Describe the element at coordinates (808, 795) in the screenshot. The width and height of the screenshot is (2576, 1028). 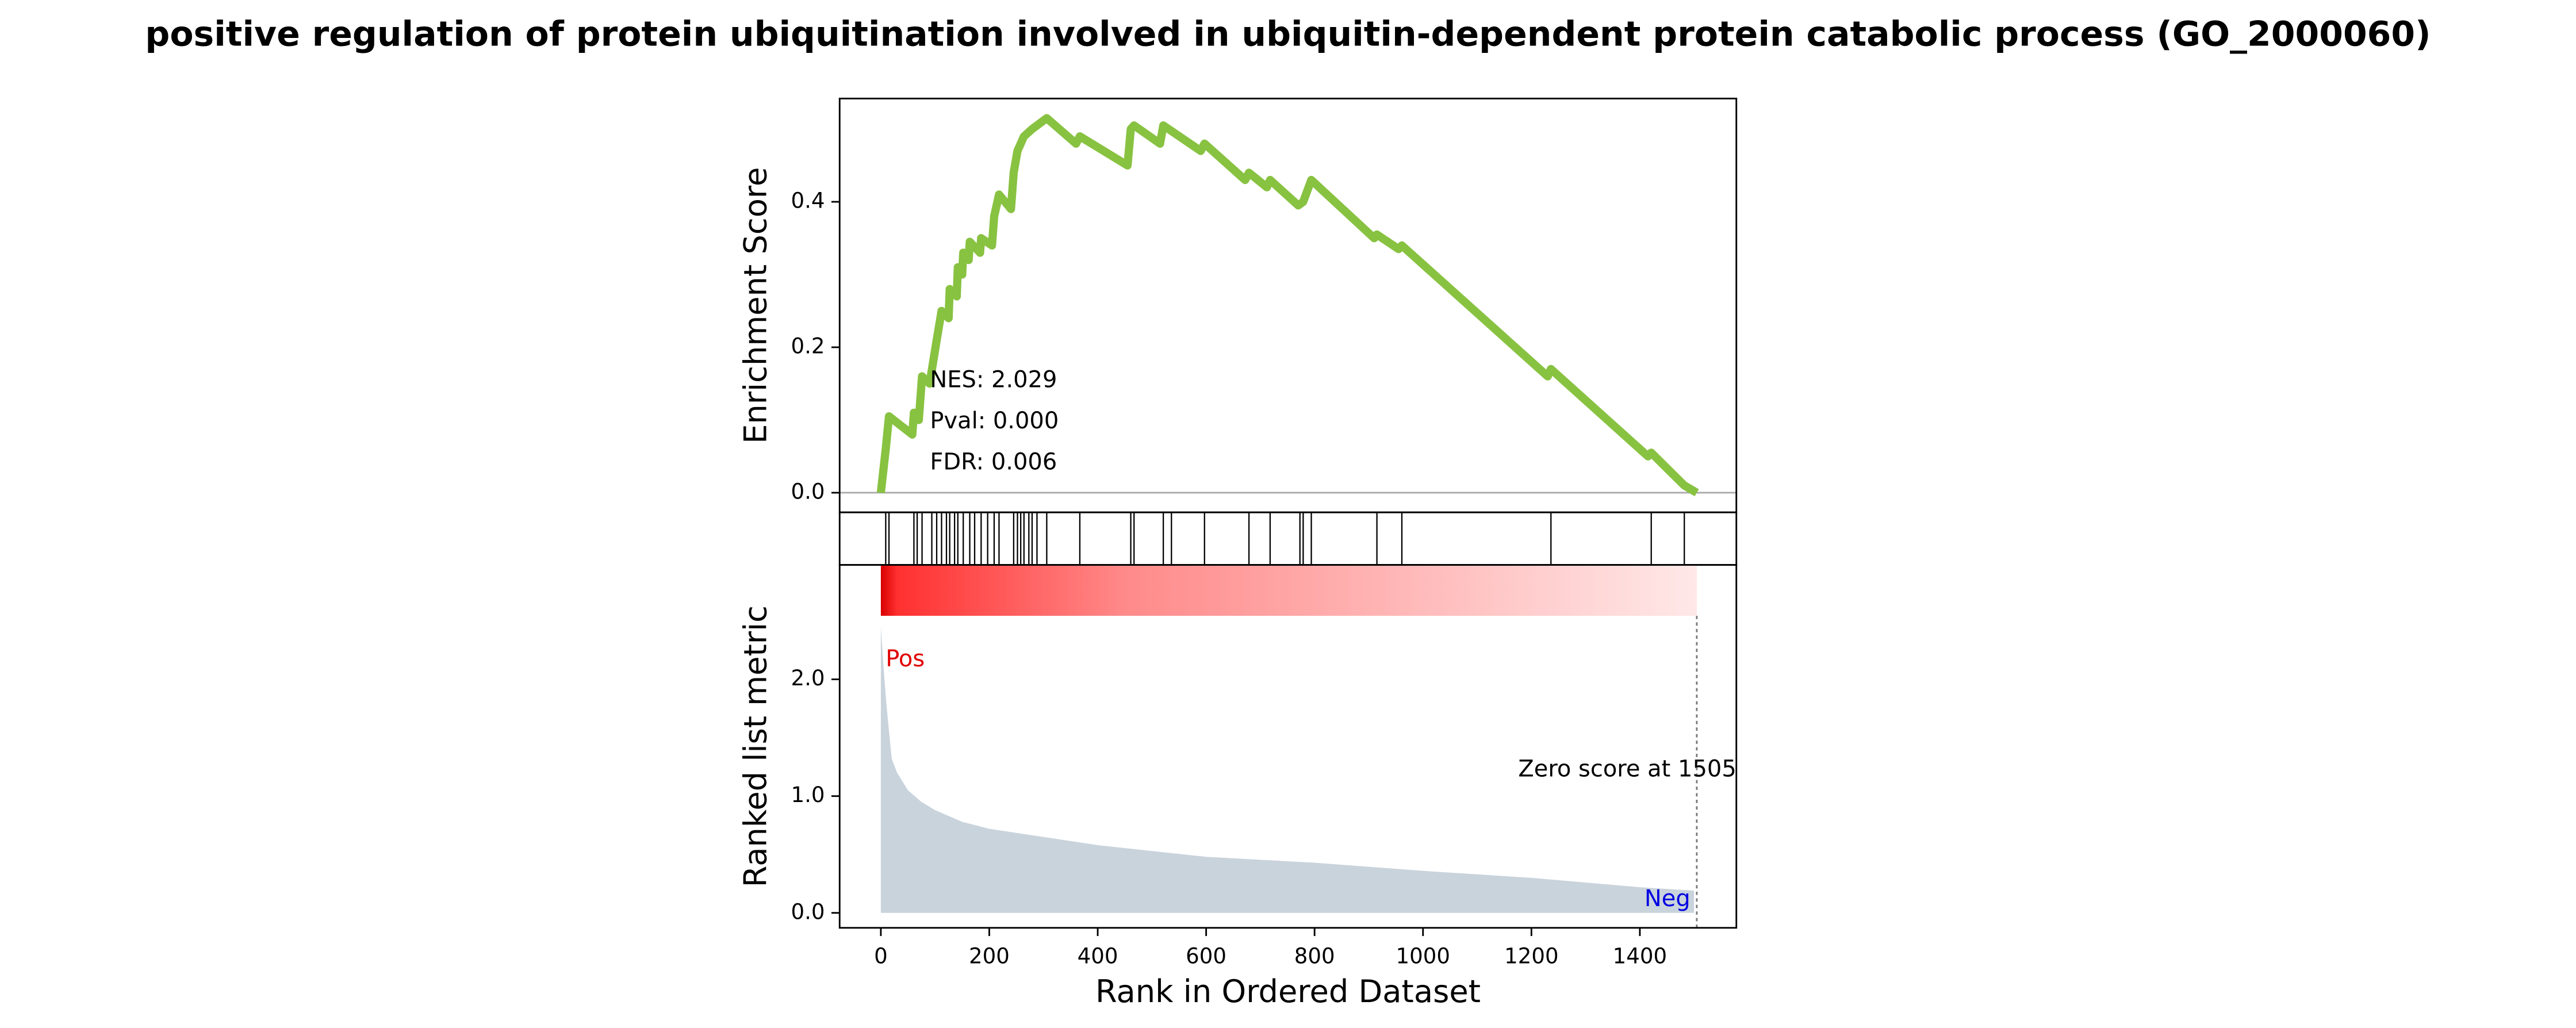
I see `y-tick-label: 1.0` at that location.